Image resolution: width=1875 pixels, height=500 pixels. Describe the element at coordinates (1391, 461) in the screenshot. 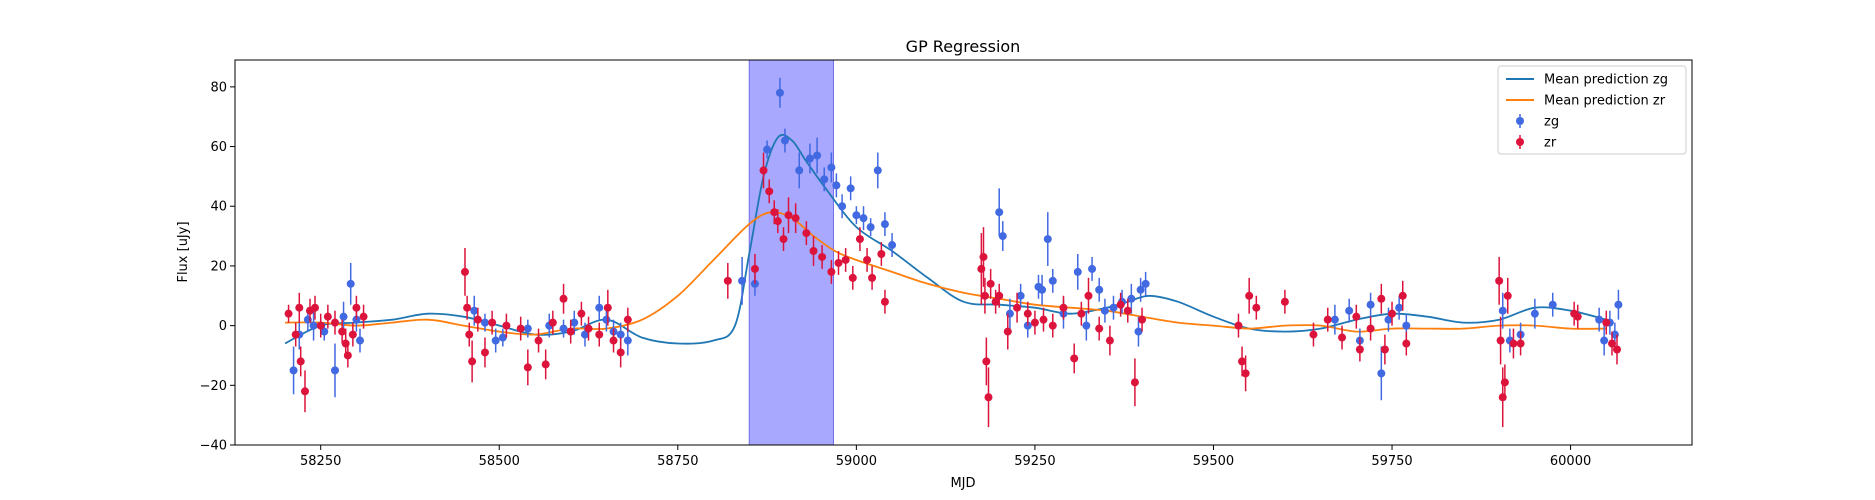

I see `x-tick-label: 59750` at that location.